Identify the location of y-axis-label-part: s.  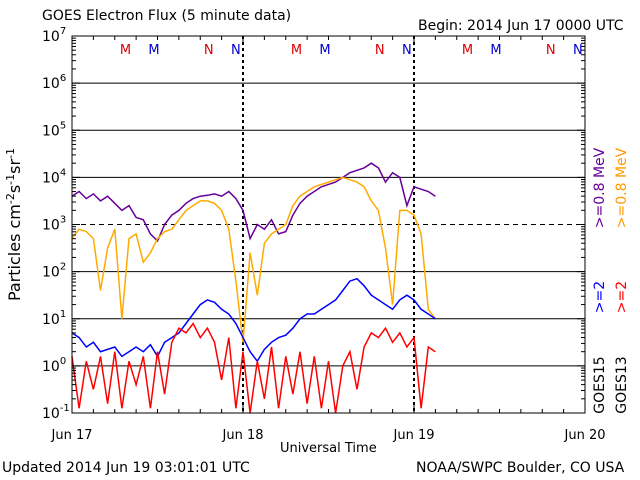
(14, 189).